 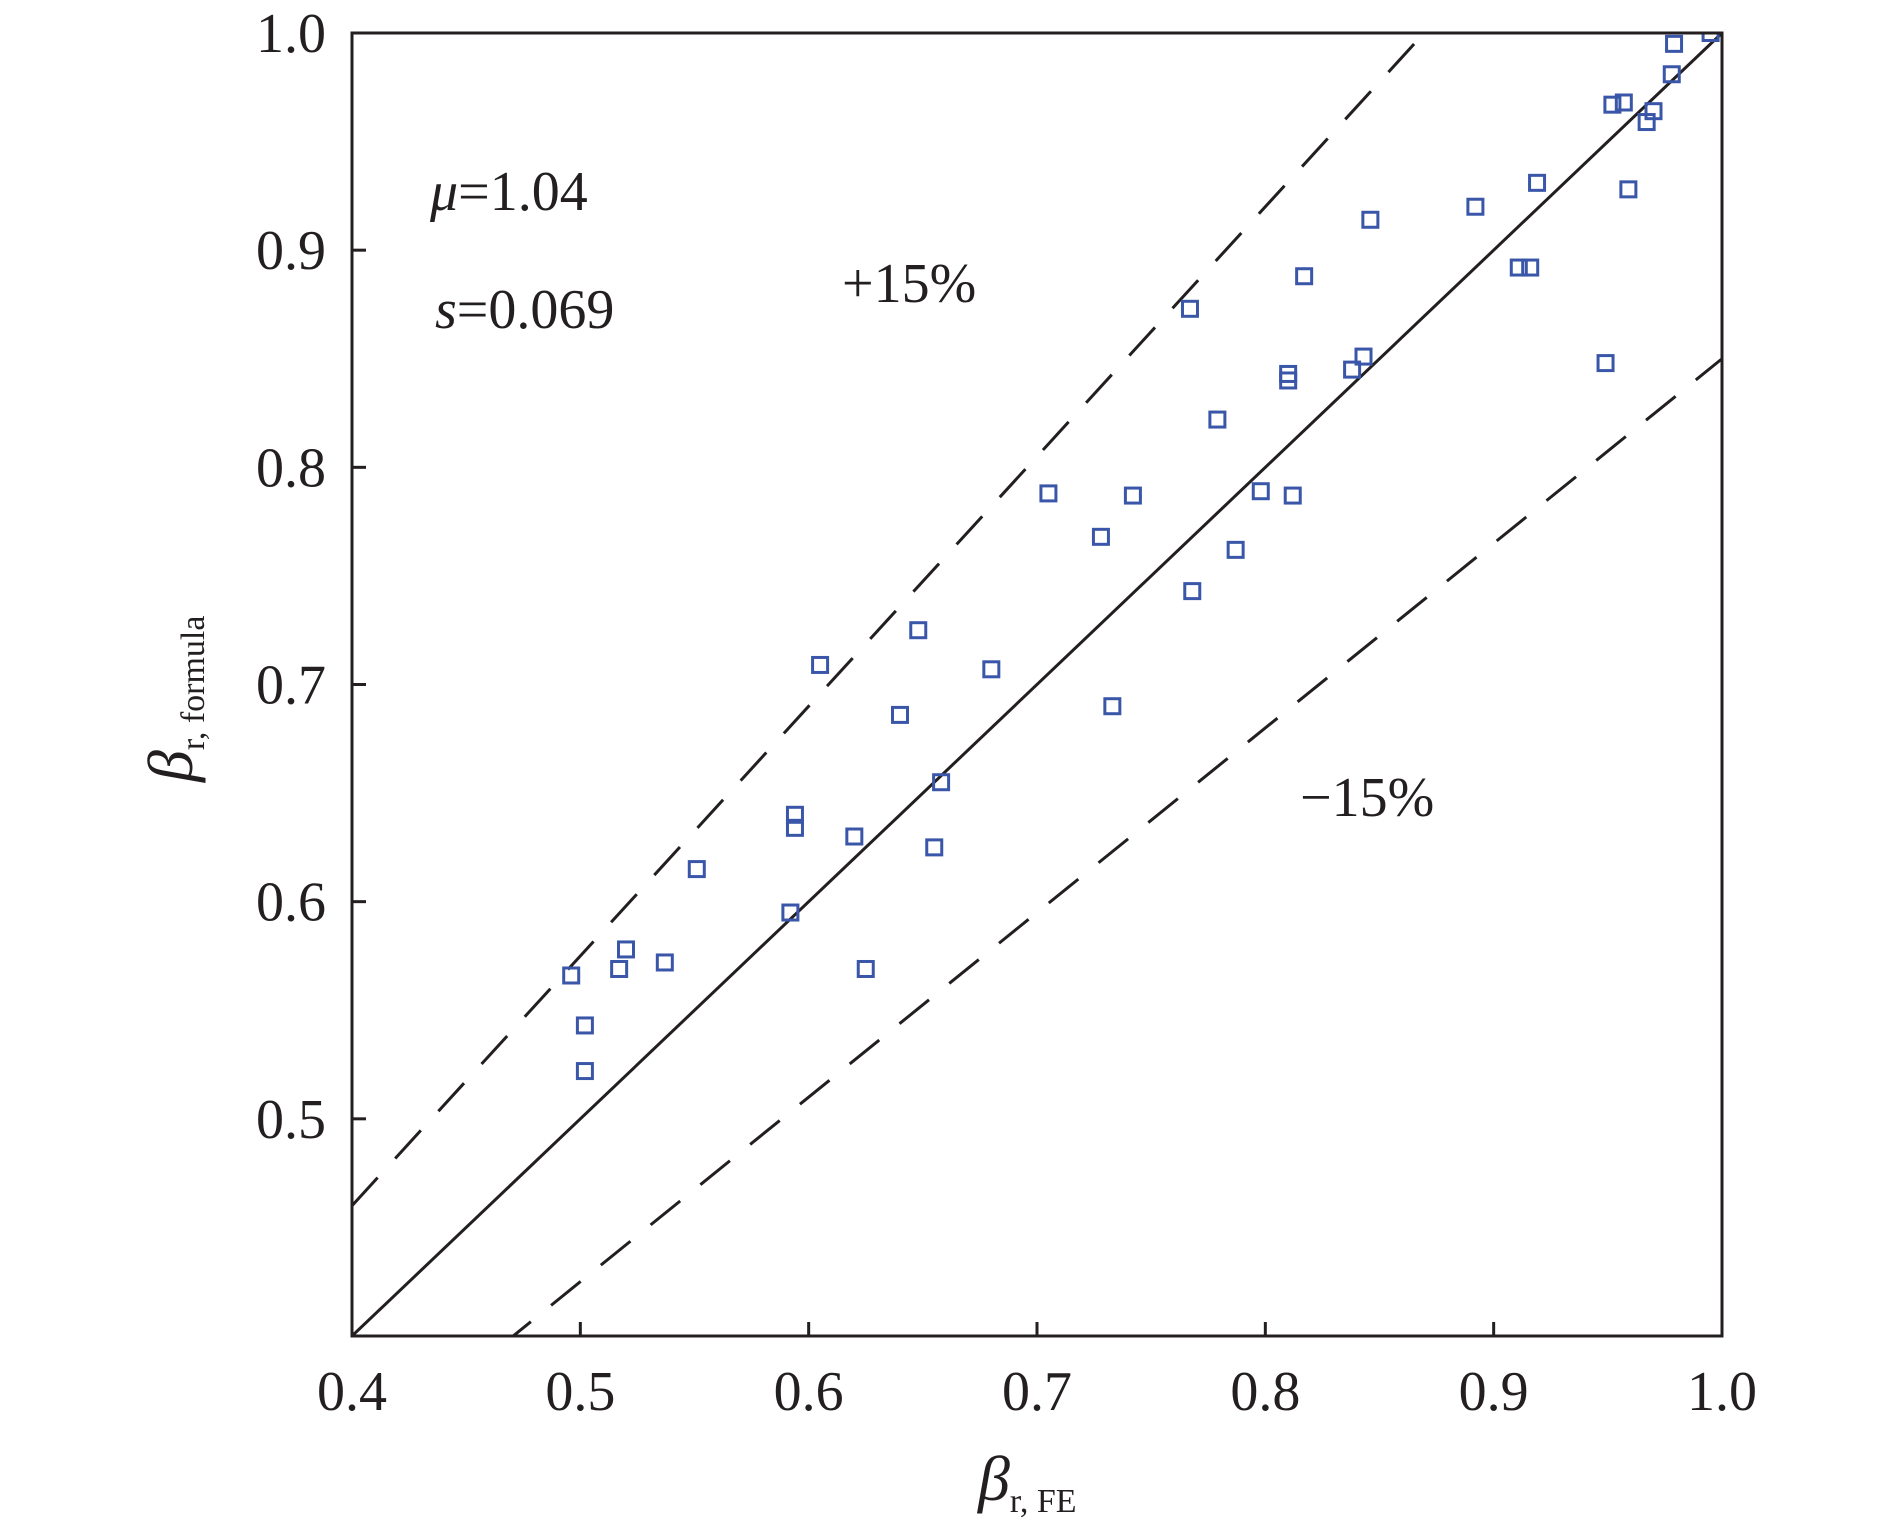 I want to click on y-tick-label: 1.0, so click(x=291, y=34).